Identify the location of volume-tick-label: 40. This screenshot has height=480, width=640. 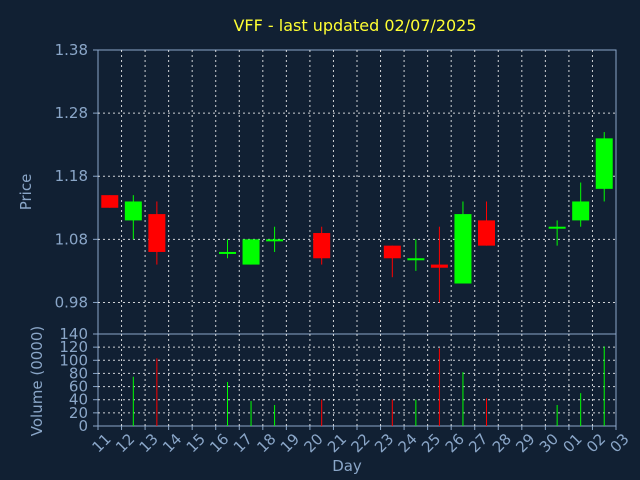
(78, 400).